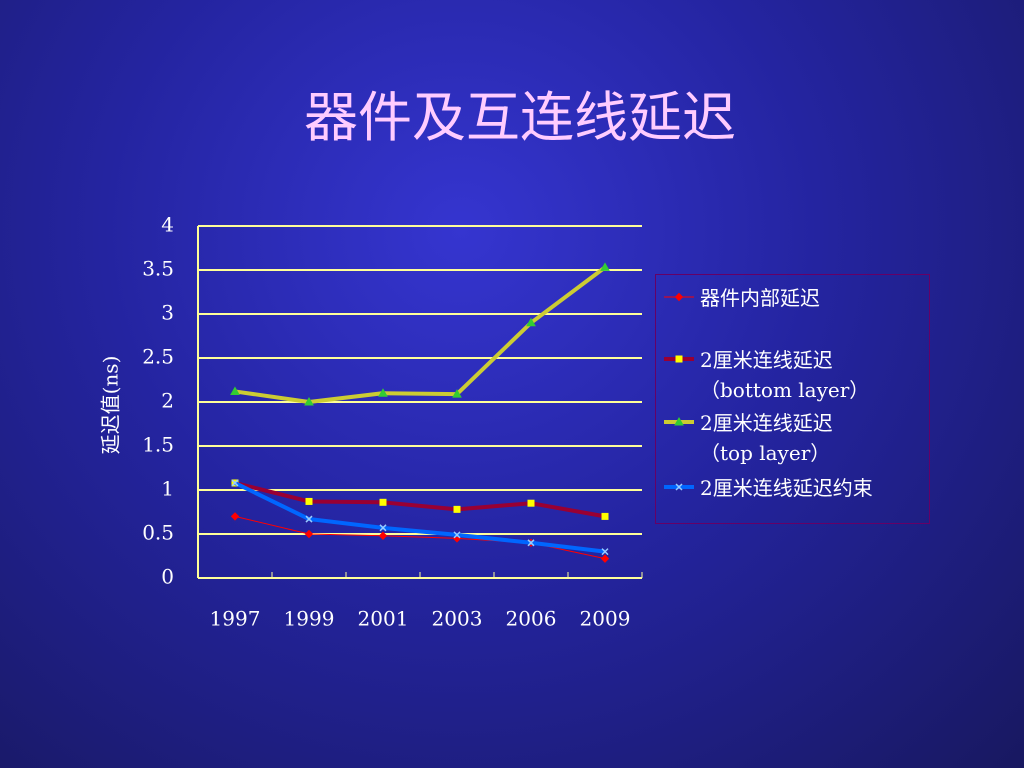 This screenshot has height=768, width=1024. Describe the element at coordinates (605, 619) in the screenshot. I see `x-tick-label: 2009` at that location.